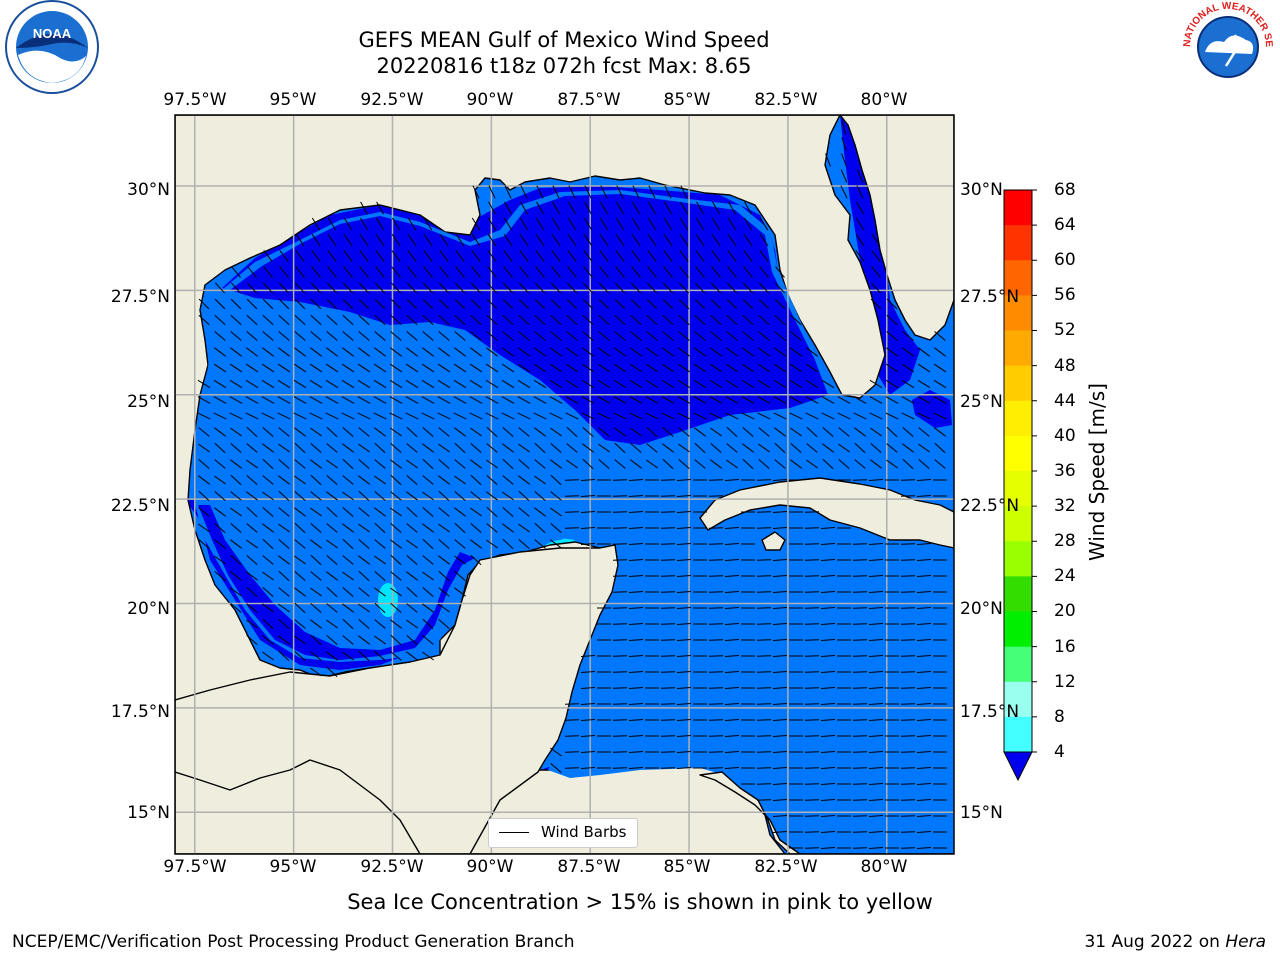 The width and height of the screenshot is (1280, 960). What do you see at coordinates (1018, 243) in the screenshot?
I see `colorbar-segment` at bounding box center [1018, 243].